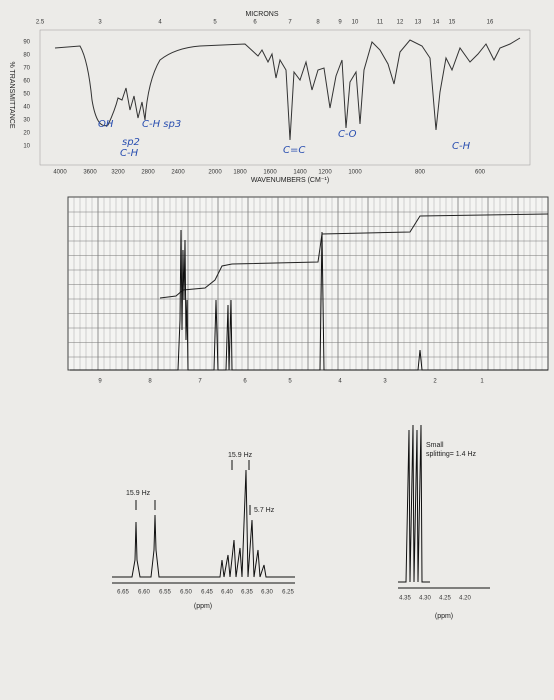 The image size is (554, 700). What do you see at coordinates (150, 382) in the screenshot?
I see `nmr-x-tick: 8` at bounding box center [150, 382].